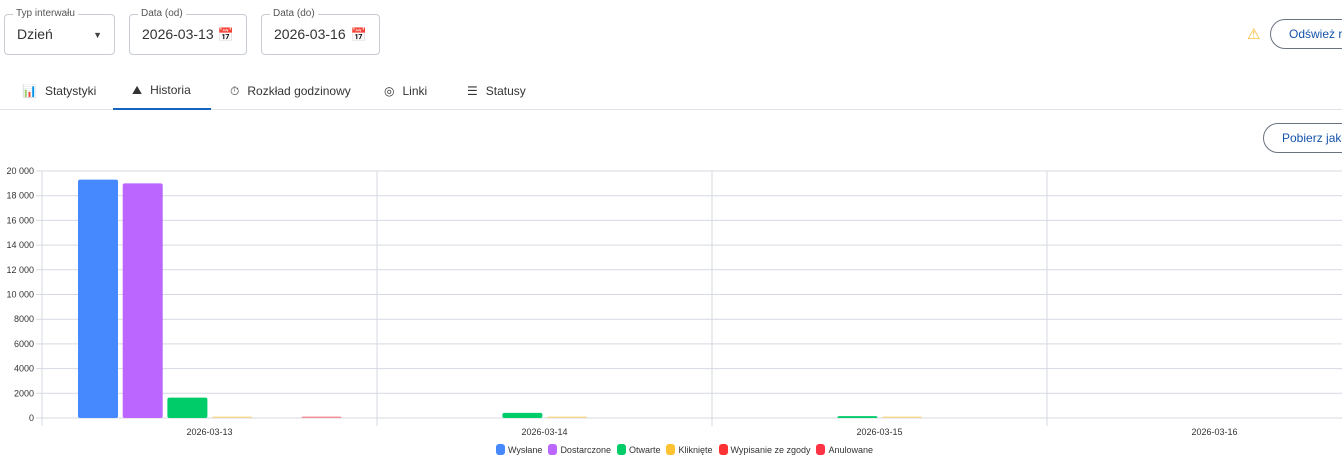  What do you see at coordinates (70, 91) in the screenshot?
I see `tab-label: Statystyki` at bounding box center [70, 91].